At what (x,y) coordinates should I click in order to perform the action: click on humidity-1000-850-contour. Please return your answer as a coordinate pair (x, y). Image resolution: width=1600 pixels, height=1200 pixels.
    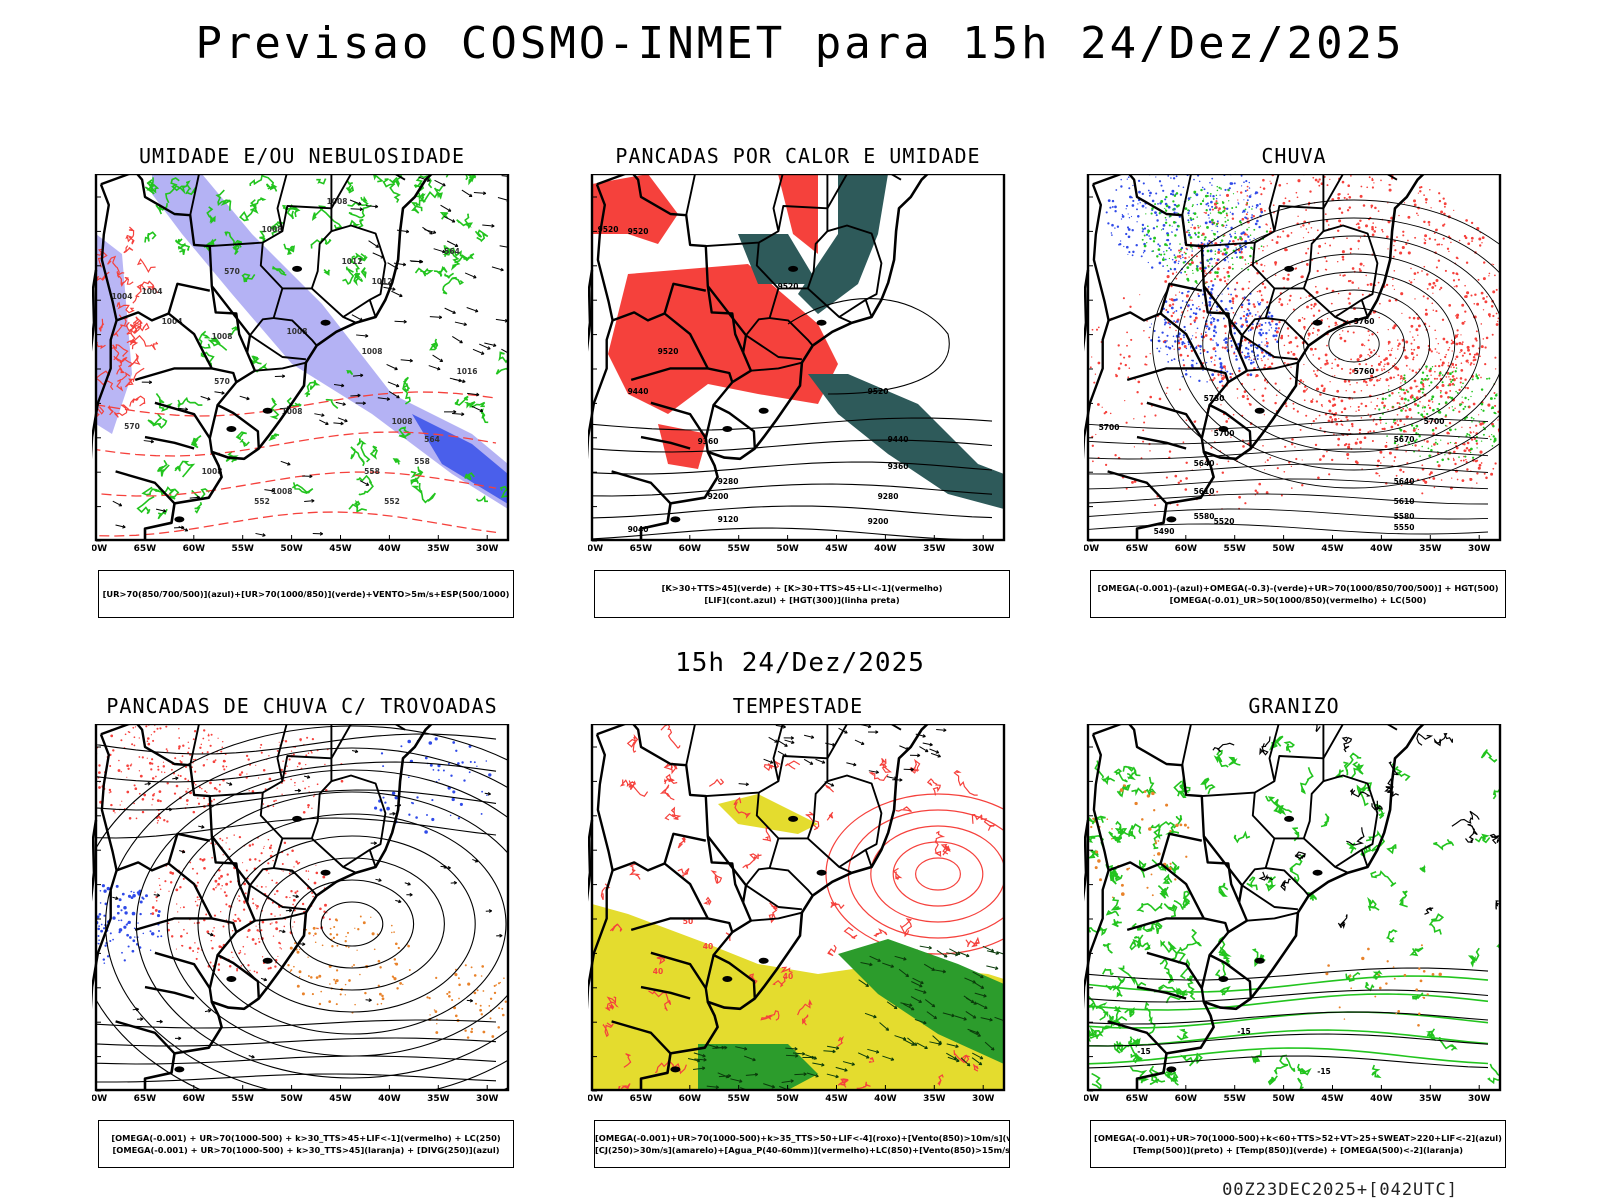
    Looking at the image, I should click on (196, 442).